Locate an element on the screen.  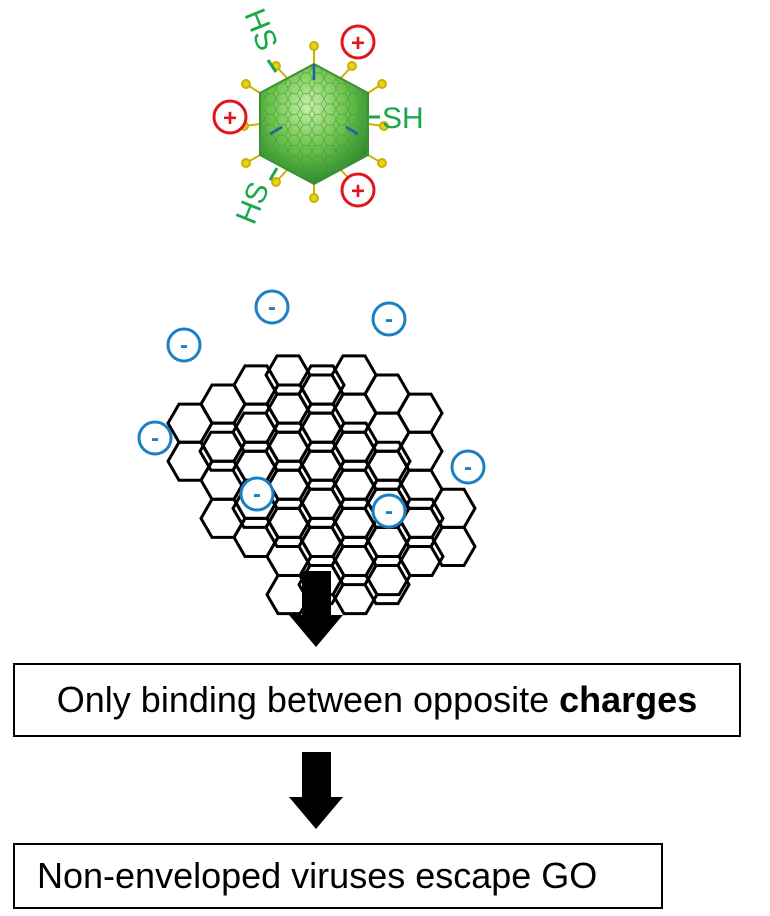
step-escape-box: Non-enveloped viruses escape GO is located at coordinates (338, 876).